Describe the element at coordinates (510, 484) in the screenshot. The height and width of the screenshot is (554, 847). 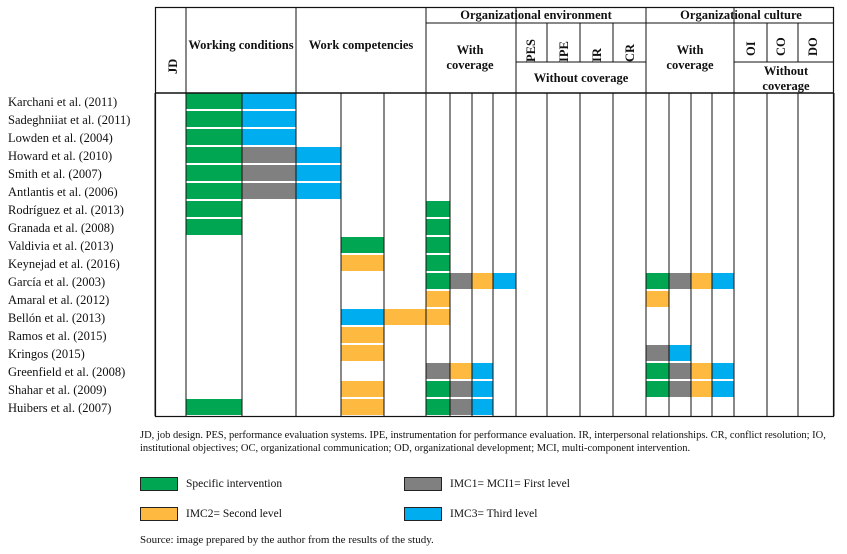
I see `legend-label-first: IMC1= MCI1= First level` at that location.